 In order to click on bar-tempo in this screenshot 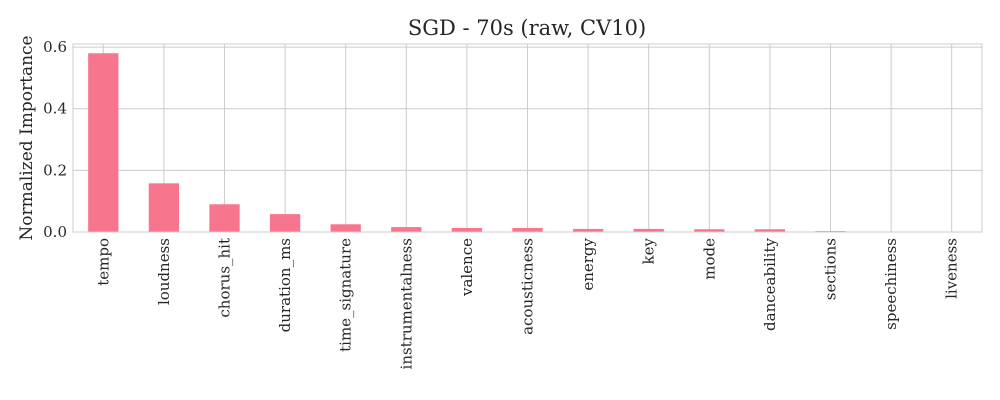, I will do `click(103, 142)`.